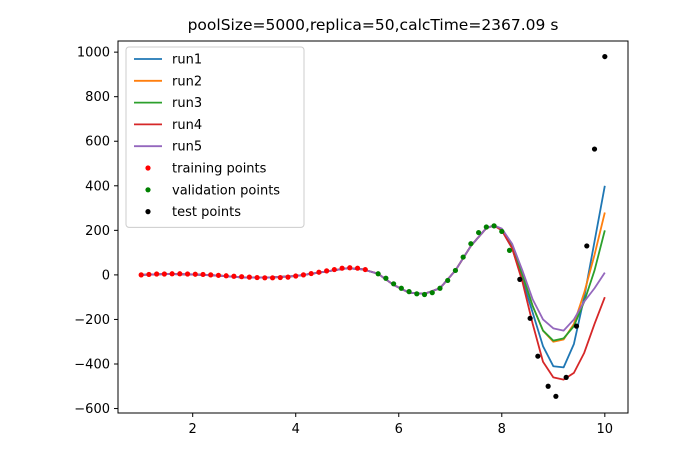 This screenshot has width=699, height=453. Describe the element at coordinates (399, 429) in the screenshot. I see `x-tick-label: 6` at that location.